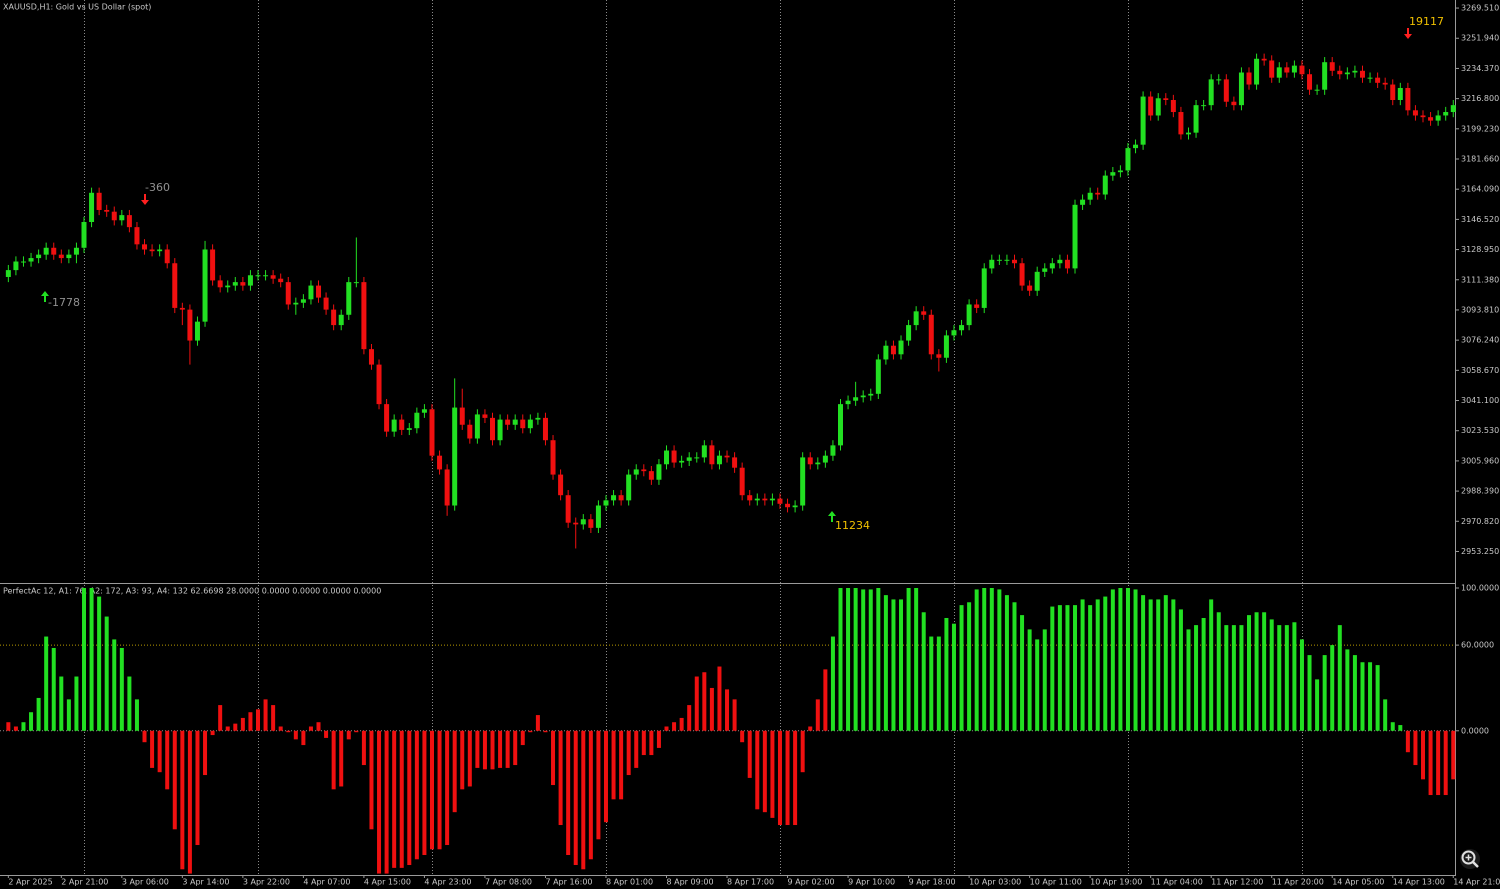 The width and height of the screenshot is (1500, 889). Describe the element at coordinates (157, 187) in the screenshot. I see `annotation: -360` at that location.